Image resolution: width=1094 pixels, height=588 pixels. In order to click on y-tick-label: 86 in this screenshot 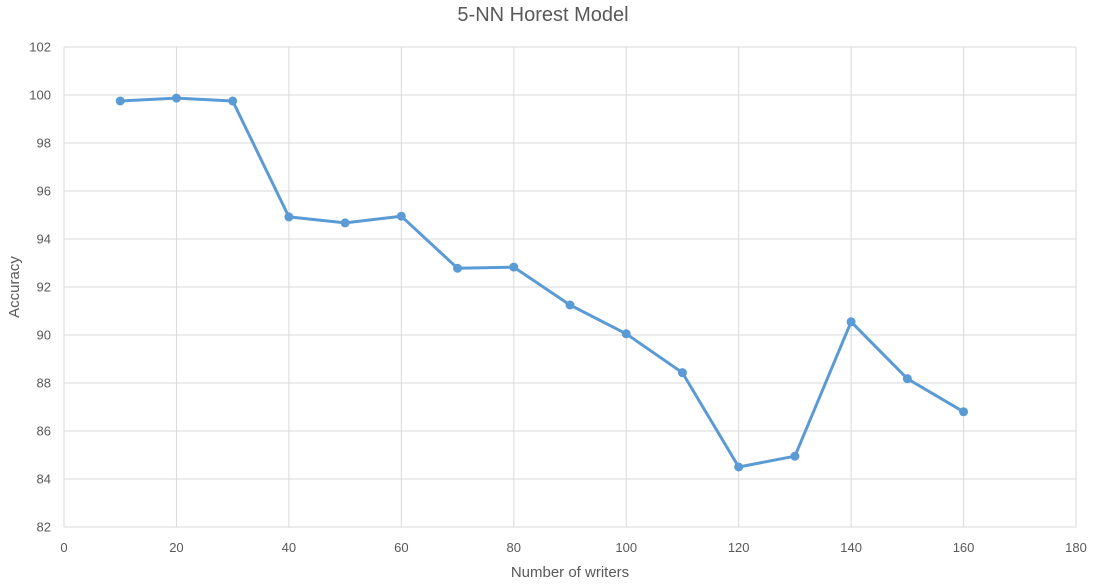, I will do `click(44, 431)`.